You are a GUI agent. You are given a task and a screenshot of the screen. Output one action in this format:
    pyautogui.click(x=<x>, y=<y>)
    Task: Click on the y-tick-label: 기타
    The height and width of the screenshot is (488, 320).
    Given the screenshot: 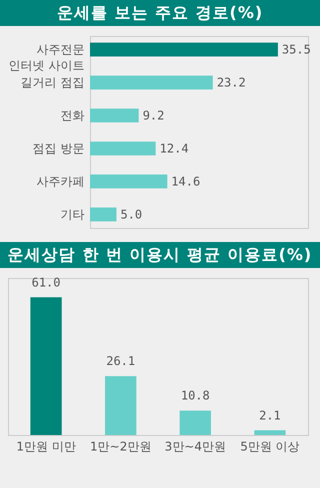 What is the action you would take?
    pyautogui.click(x=72, y=214)
    